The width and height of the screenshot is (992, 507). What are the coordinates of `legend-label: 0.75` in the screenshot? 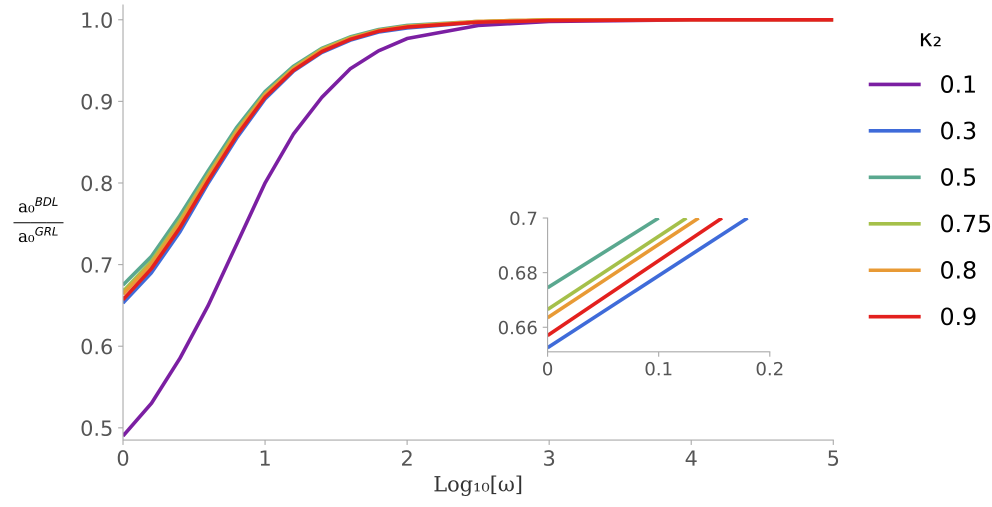 It's located at (965, 223).